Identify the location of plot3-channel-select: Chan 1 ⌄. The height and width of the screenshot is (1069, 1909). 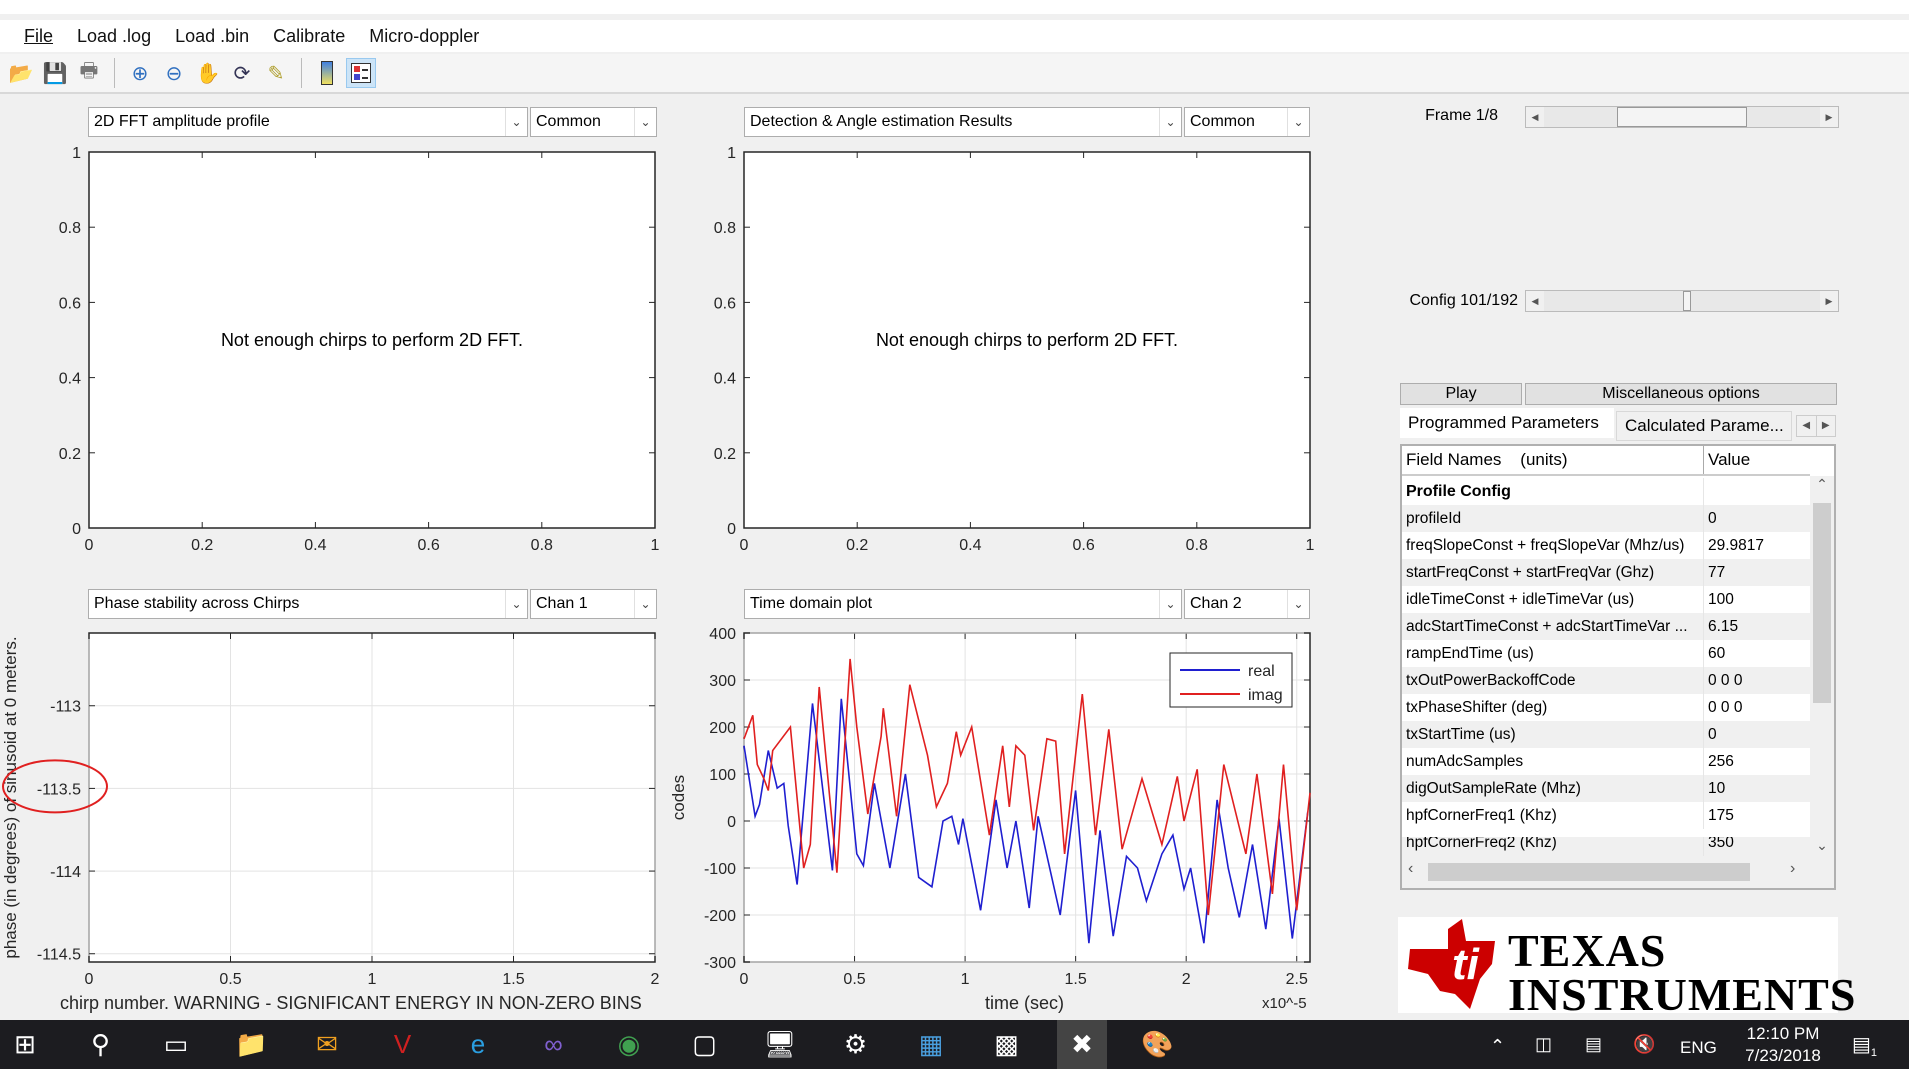
(593, 604).